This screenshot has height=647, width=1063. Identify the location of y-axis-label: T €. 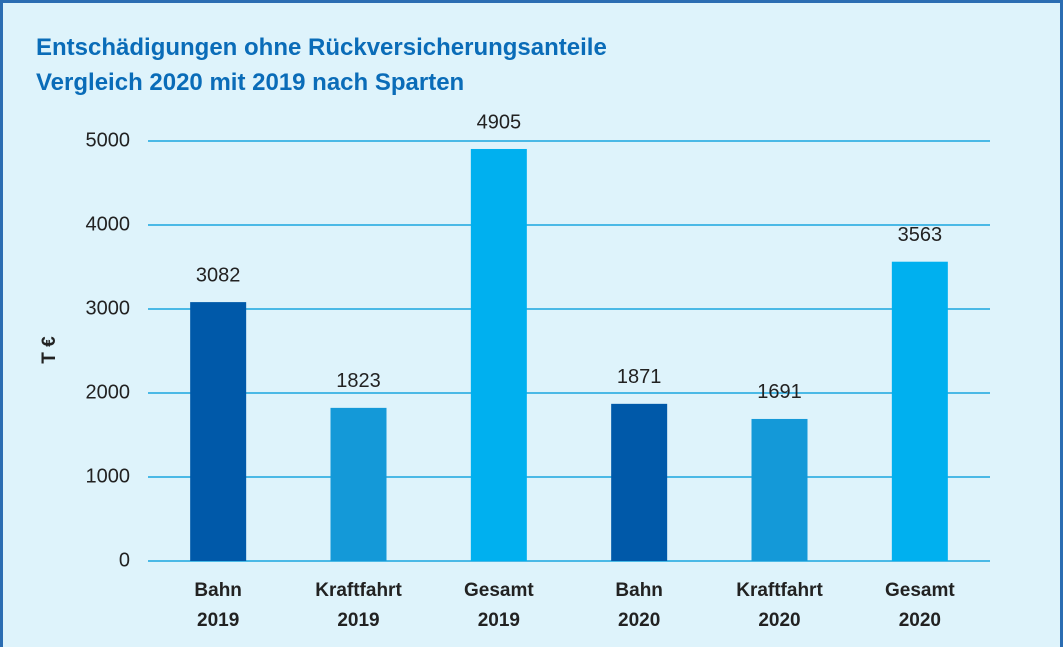
(49, 350).